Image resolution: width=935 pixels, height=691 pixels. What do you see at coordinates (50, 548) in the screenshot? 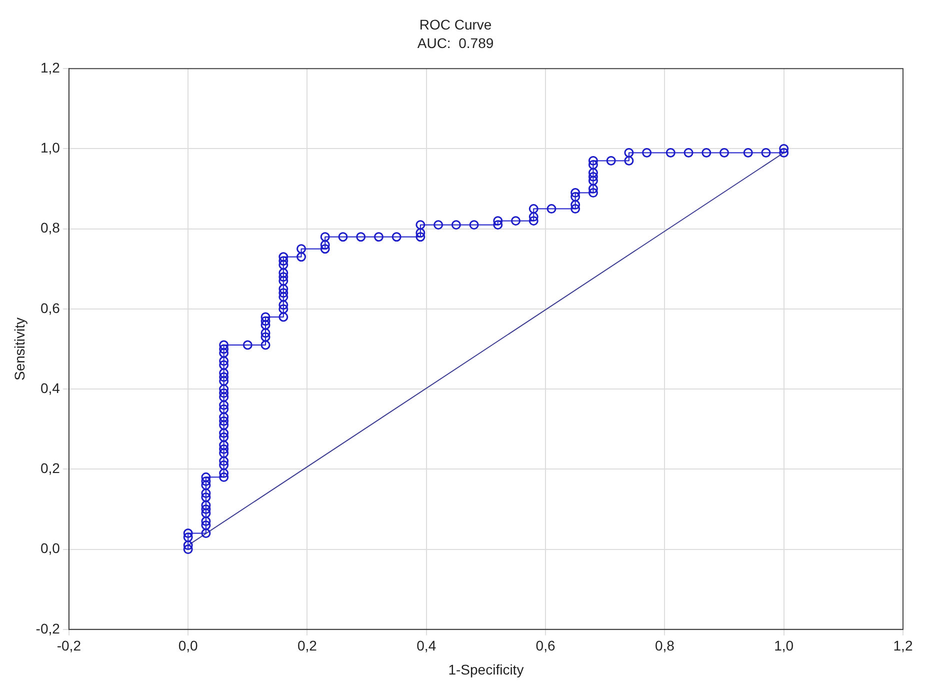
I see `y-tick-label: 0,0` at bounding box center [50, 548].